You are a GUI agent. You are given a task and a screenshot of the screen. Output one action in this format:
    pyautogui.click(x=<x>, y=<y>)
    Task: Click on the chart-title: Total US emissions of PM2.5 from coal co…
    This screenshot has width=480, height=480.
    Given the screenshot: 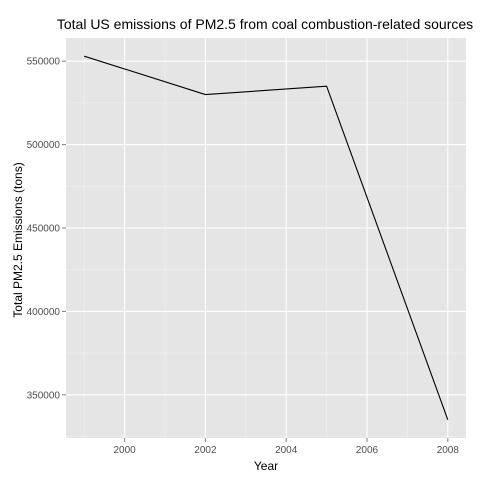 What is the action you would take?
    pyautogui.click(x=265, y=24)
    